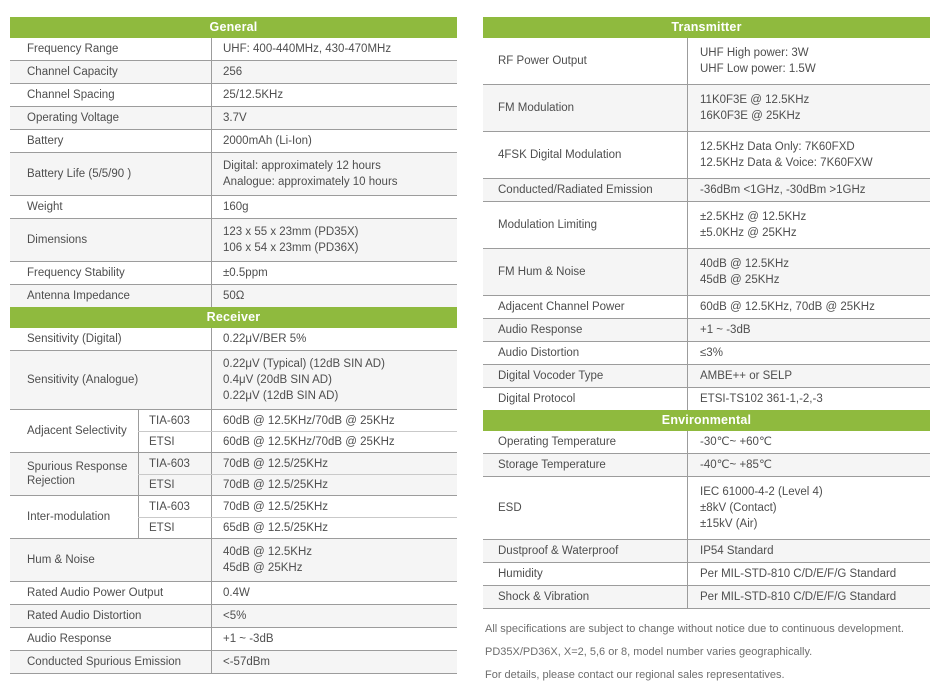 This screenshot has height=685, width=941. I want to click on spec-value: <-57dBm, so click(334, 662).